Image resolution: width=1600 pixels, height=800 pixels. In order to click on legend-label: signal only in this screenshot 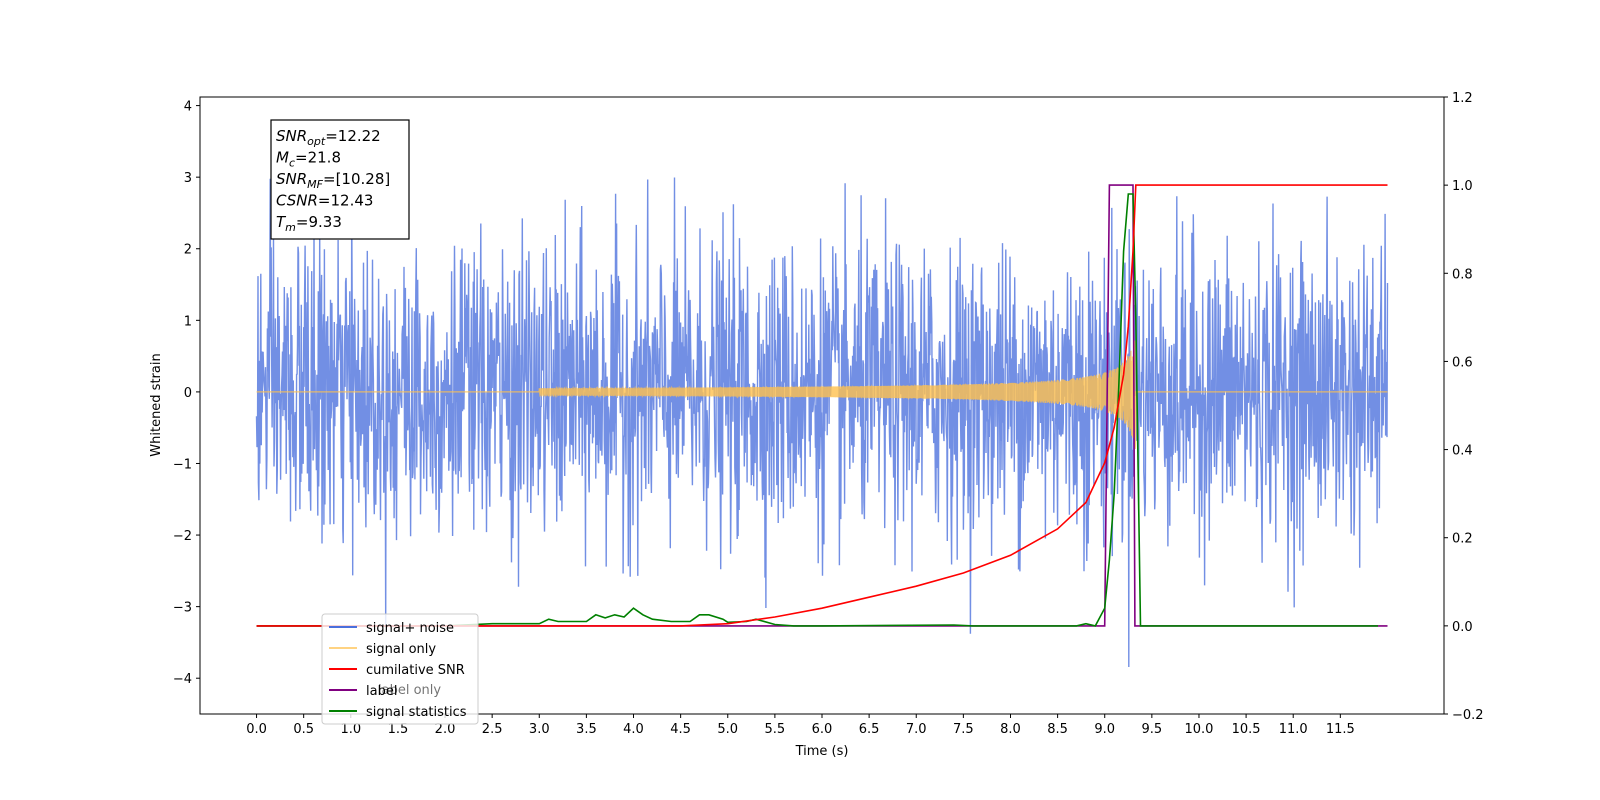, I will do `click(401, 649)`.